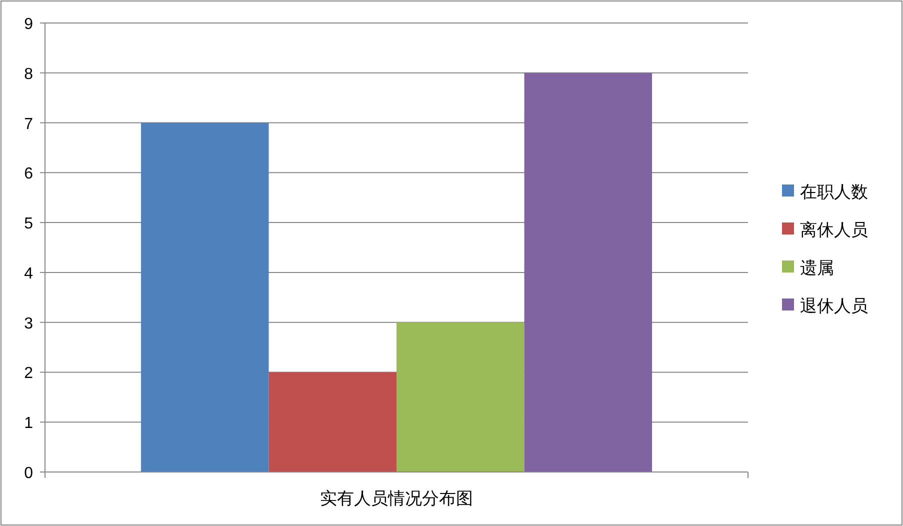 This screenshot has width=903, height=526. What do you see at coordinates (834, 192) in the screenshot?
I see `legend-label: 在职人数` at bounding box center [834, 192].